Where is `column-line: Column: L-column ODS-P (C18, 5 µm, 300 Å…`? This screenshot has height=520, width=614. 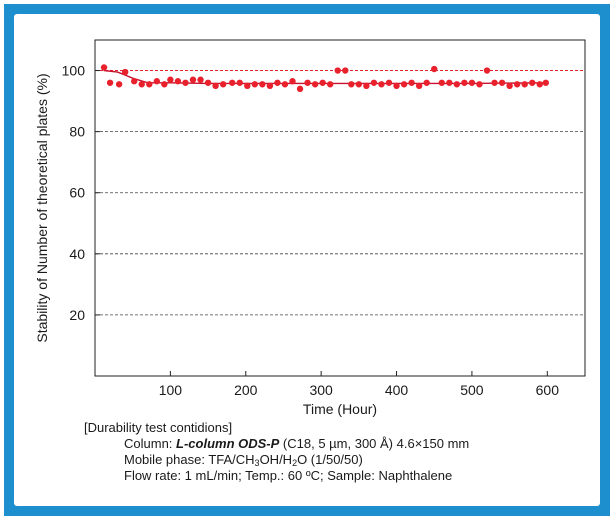 column-line: Column: L-column ODS-P (C18, 5 µm, 300 Å… is located at coordinates (276, 444).